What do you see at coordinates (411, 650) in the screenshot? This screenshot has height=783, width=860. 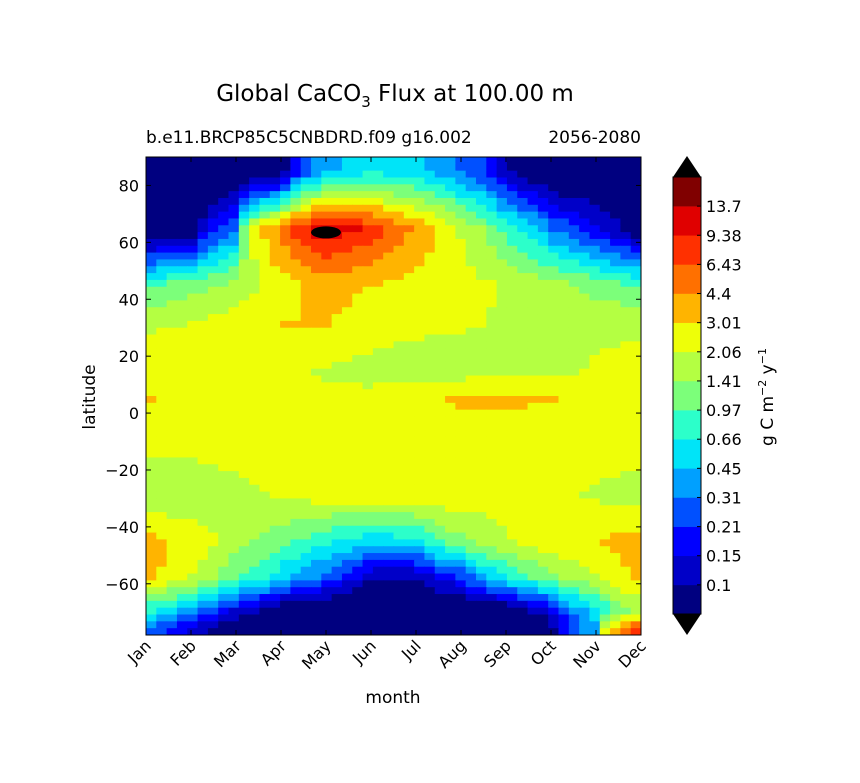 I see `x-tick-label: Jul` at bounding box center [411, 650].